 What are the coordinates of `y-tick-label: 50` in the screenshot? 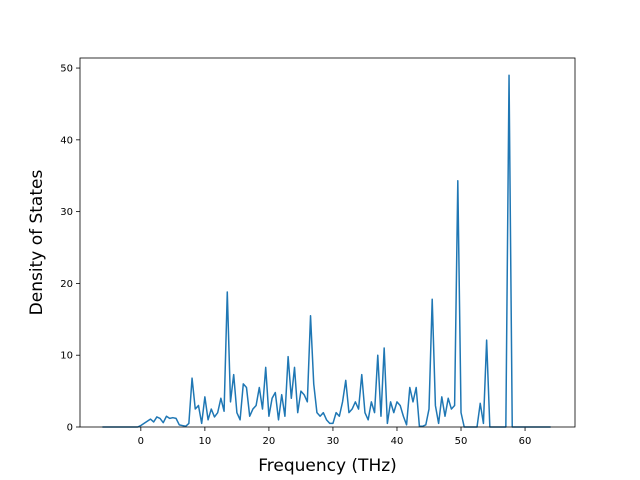 It's located at (66, 69).